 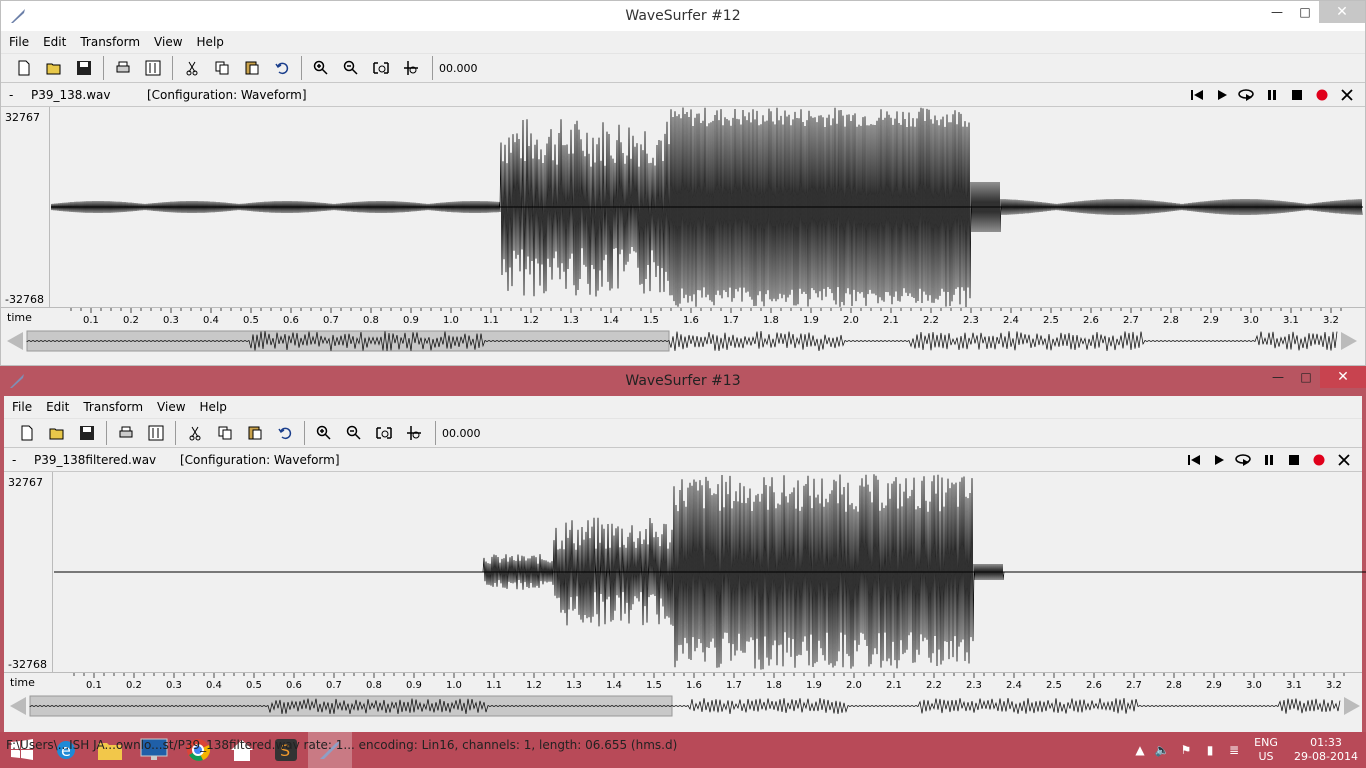 What do you see at coordinates (171, 320) in the screenshot?
I see `time-tick-label: 0.3` at bounding box center [171, 320].